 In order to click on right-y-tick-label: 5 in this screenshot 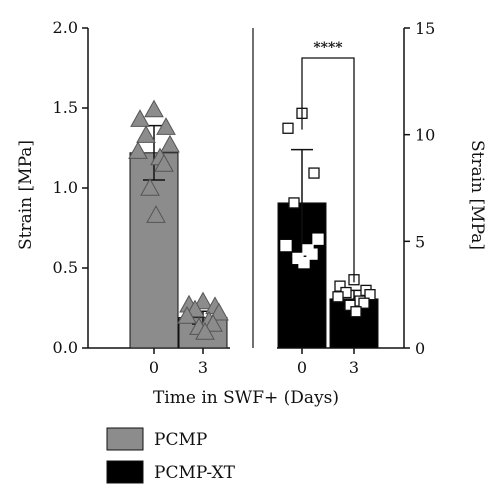, I will do `click(420, 241)`.